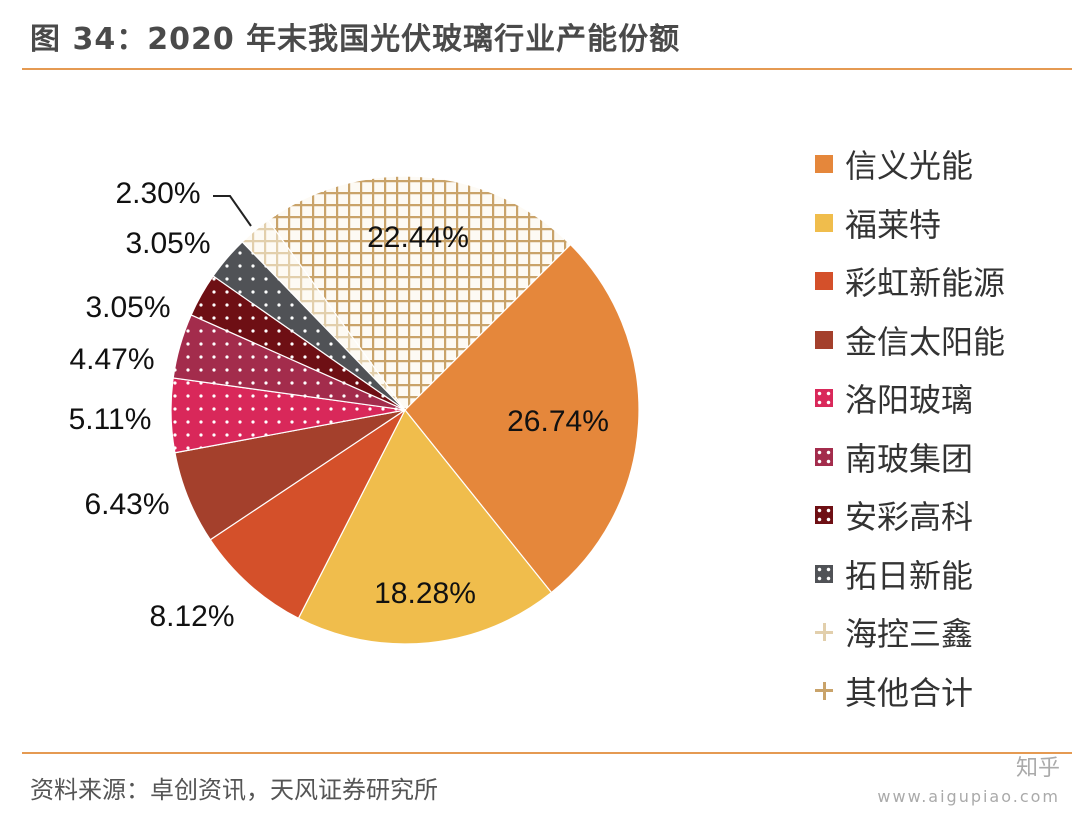 This screenshot has height=814, width=1080. I want to click on legend-item: 拓日新能, so click(910, 574).